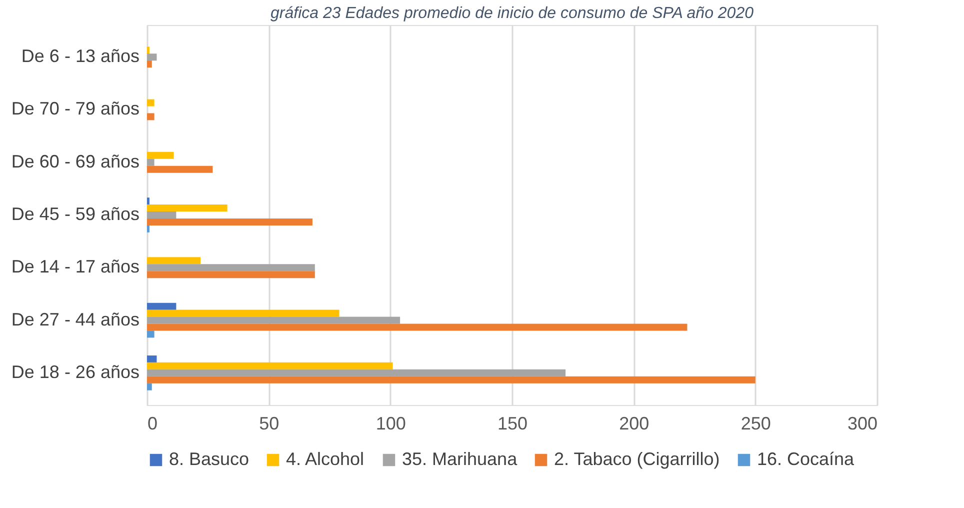 This screenshot has height=508, width=964. What do you see at coordinates (75, 108) in the screenshot?
I see `y-tick-label: De 70 - 79 años` at bounding box center [75, 108].